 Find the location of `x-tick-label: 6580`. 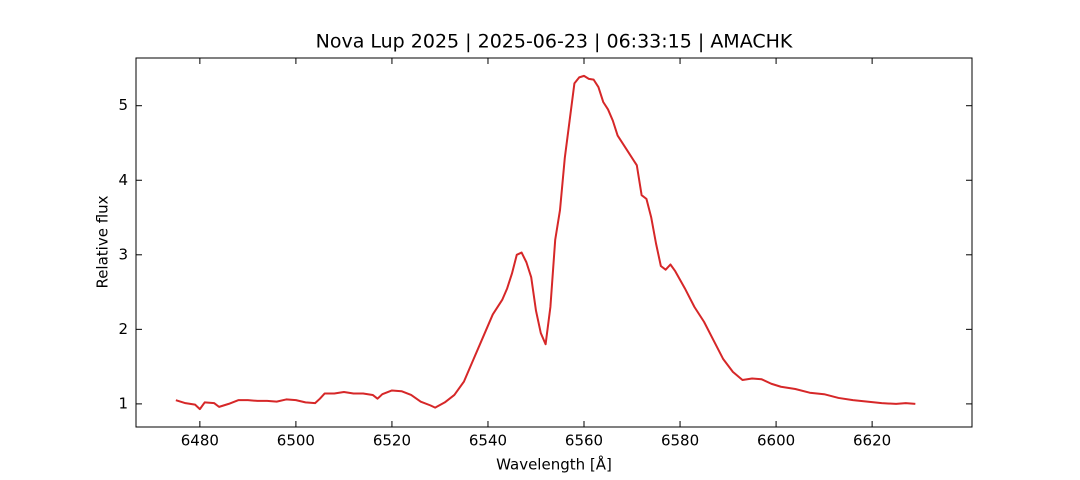

x-tick-label: 6580 is located at coordinates (680, 441).